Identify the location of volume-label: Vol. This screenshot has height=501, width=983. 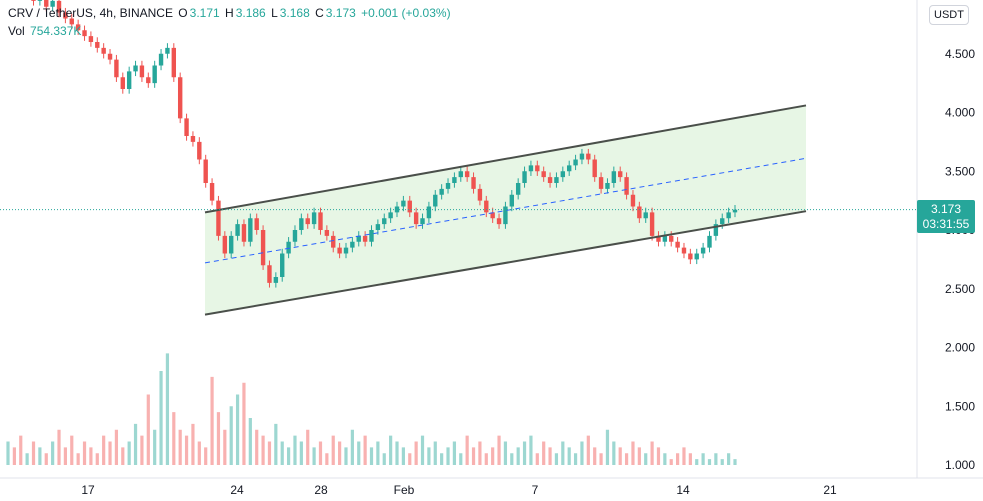
(16, 31).